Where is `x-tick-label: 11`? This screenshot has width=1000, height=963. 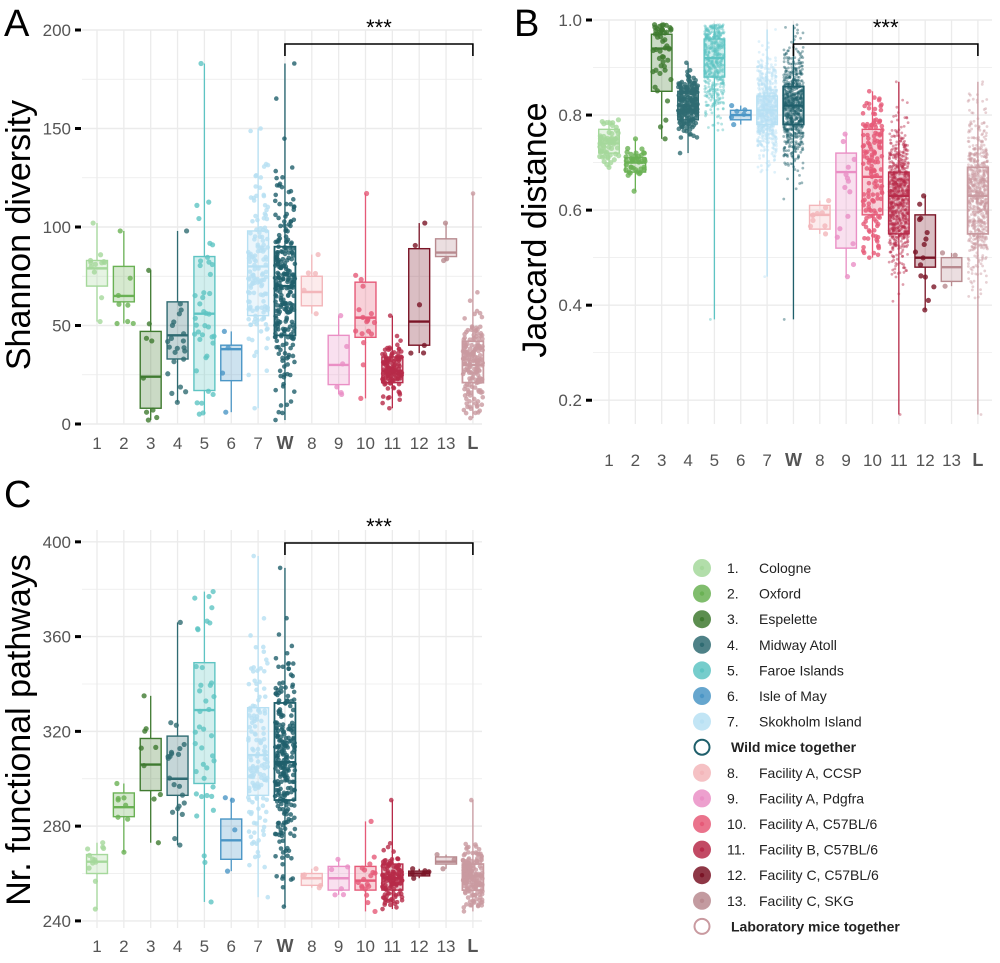
x-tick-label: 11 is located at coordinates (393, 443).